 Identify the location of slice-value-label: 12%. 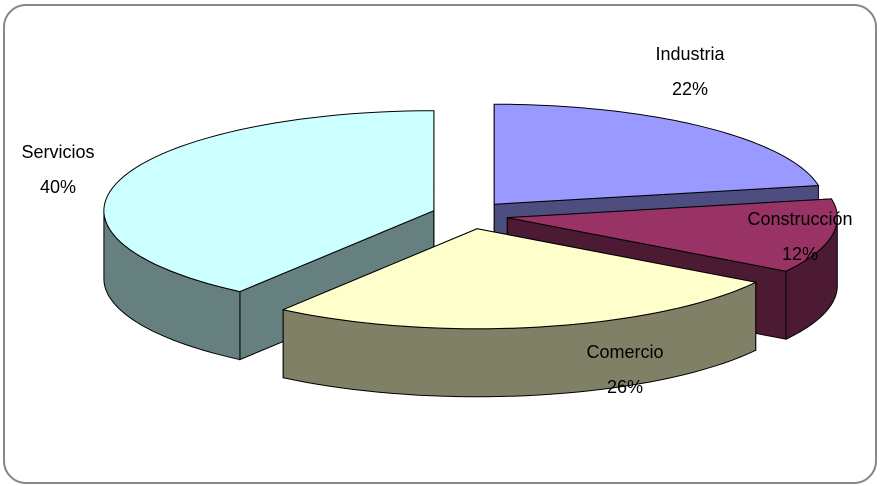
(800, 254).